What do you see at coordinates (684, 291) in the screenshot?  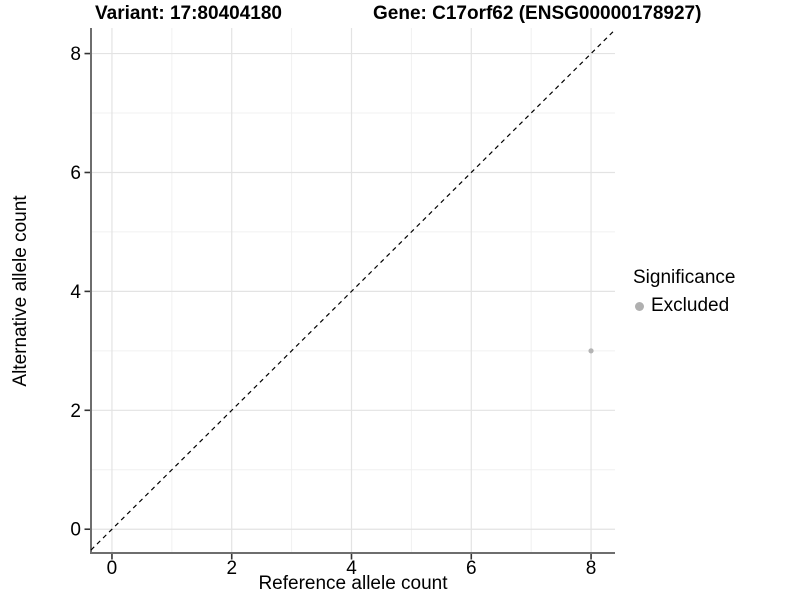 I see `legend: Significance Excluded` at bounding box center [684, 291].